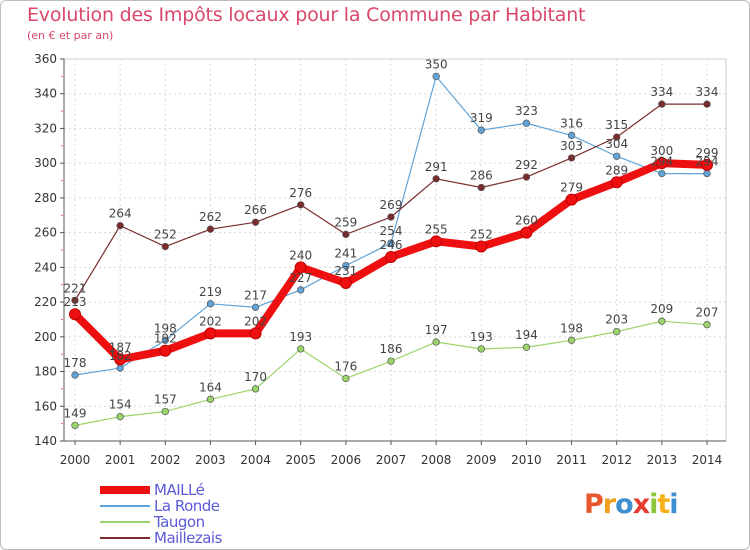 The height and width of the screenshot is (550, 750). Describe the element at coordinates (673, 504) in the screenshot. I see `logo-letter: i` at that location.